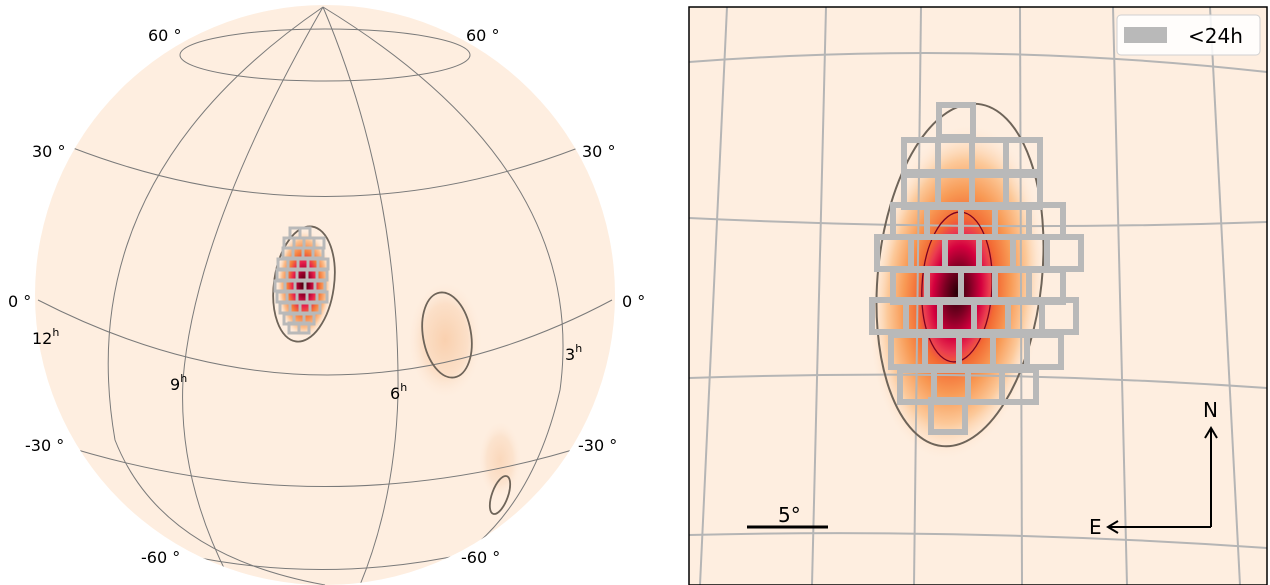 The image size is (1270, 585). What do you see at coordinates (398, 392) in the screenshot?
I see `ra-label-6h: 6h` at bounding box center [398, 392].